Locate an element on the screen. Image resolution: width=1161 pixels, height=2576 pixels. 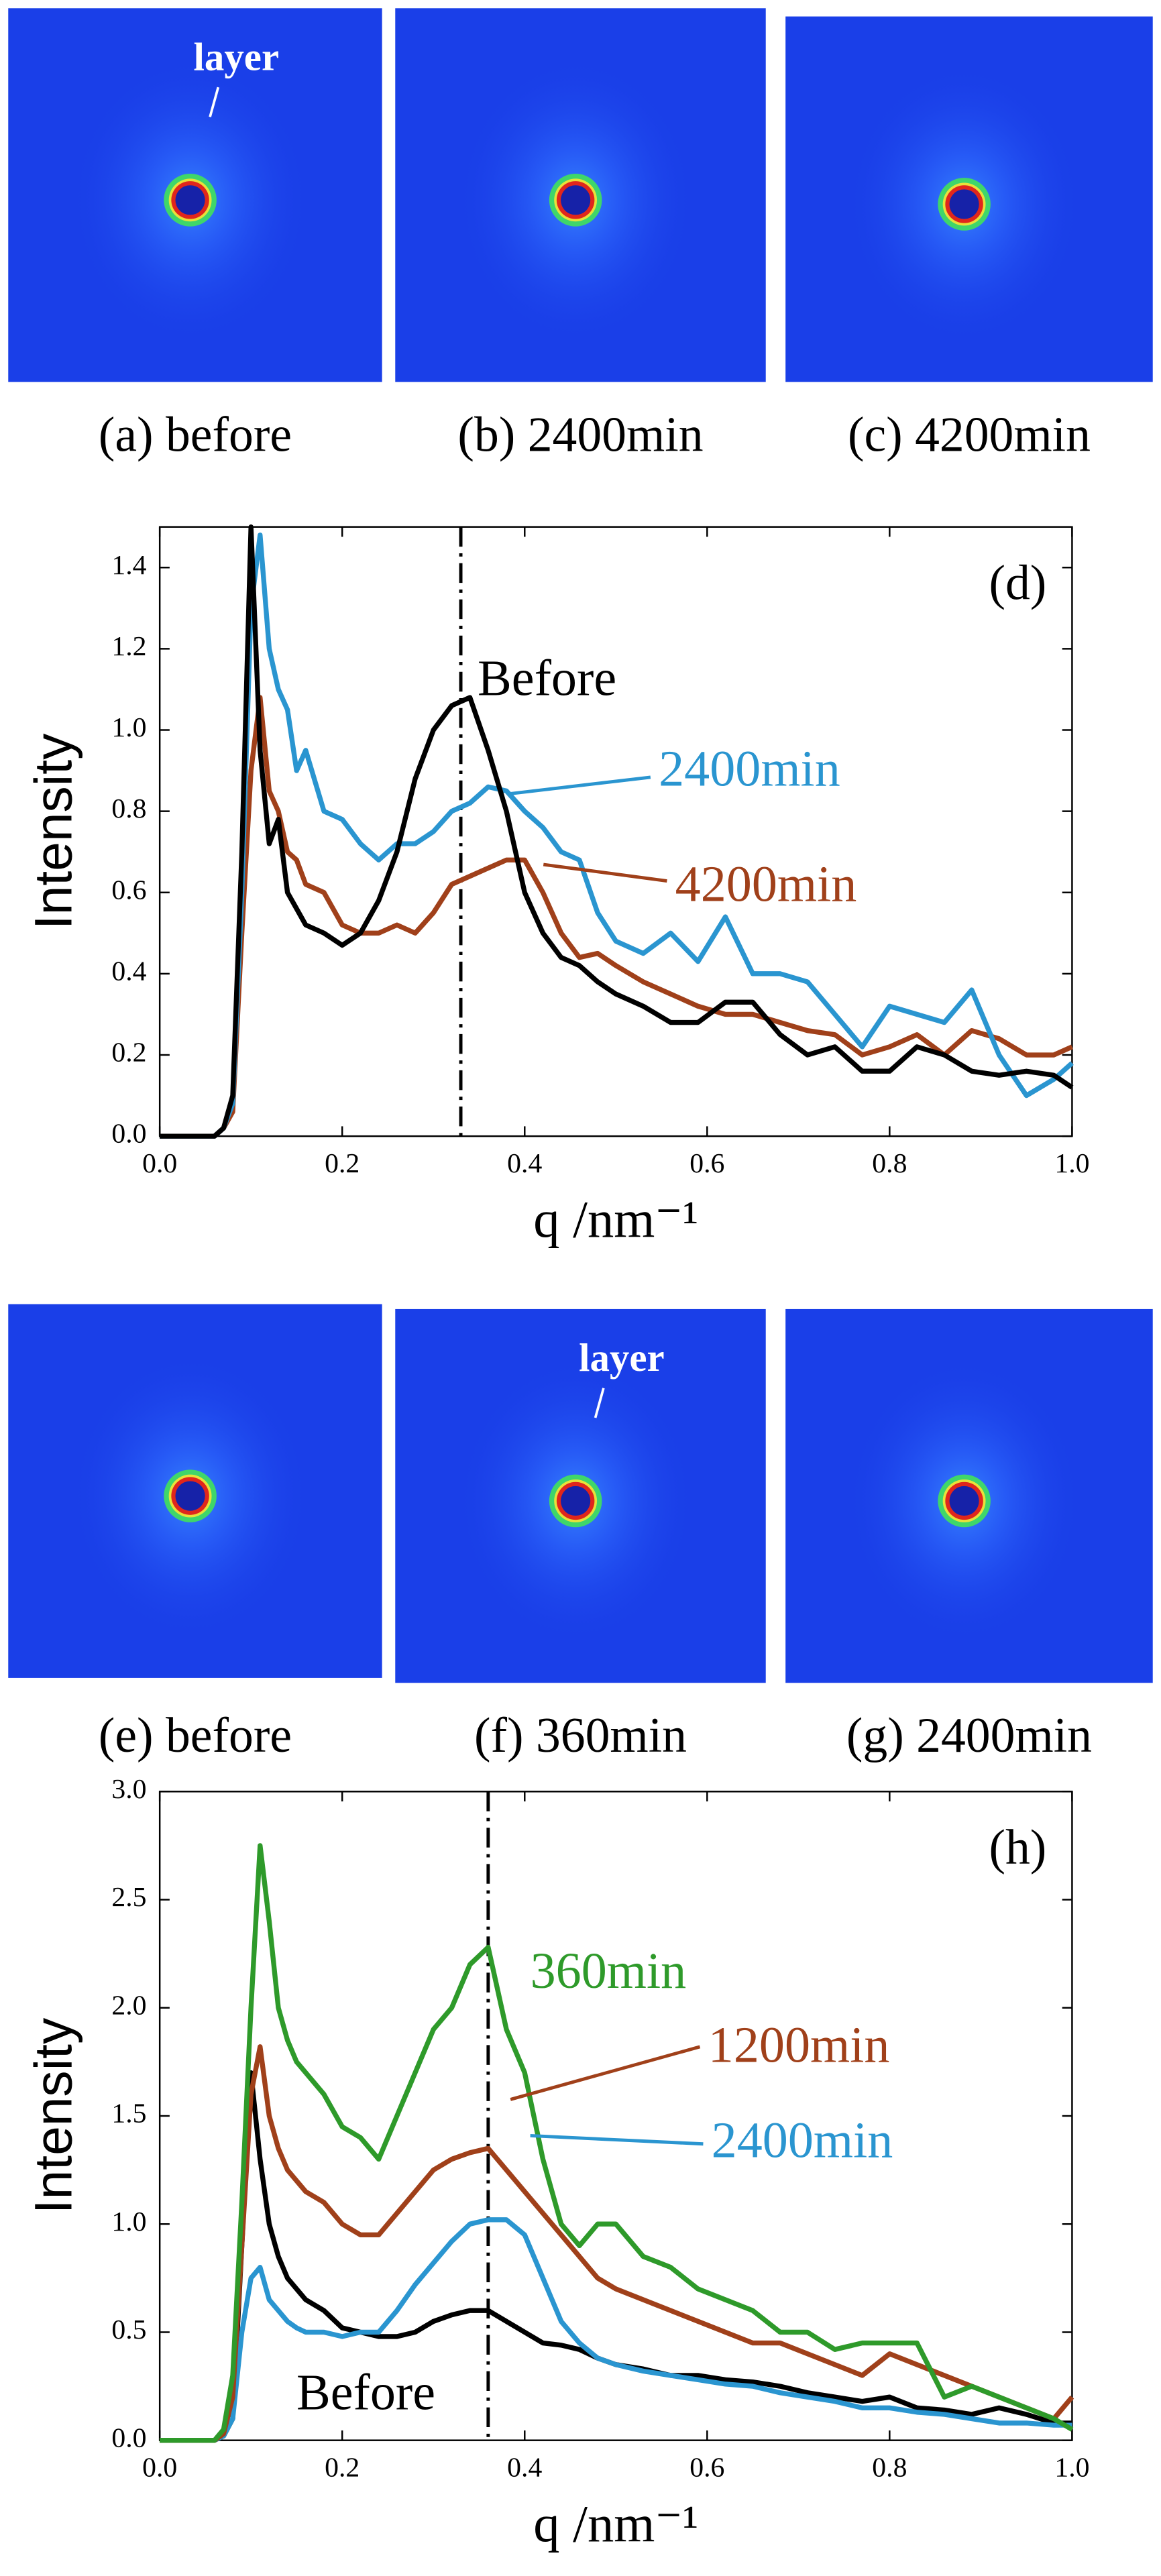
y-tick-label: 2.0 is located at coordinates (128, 2005).